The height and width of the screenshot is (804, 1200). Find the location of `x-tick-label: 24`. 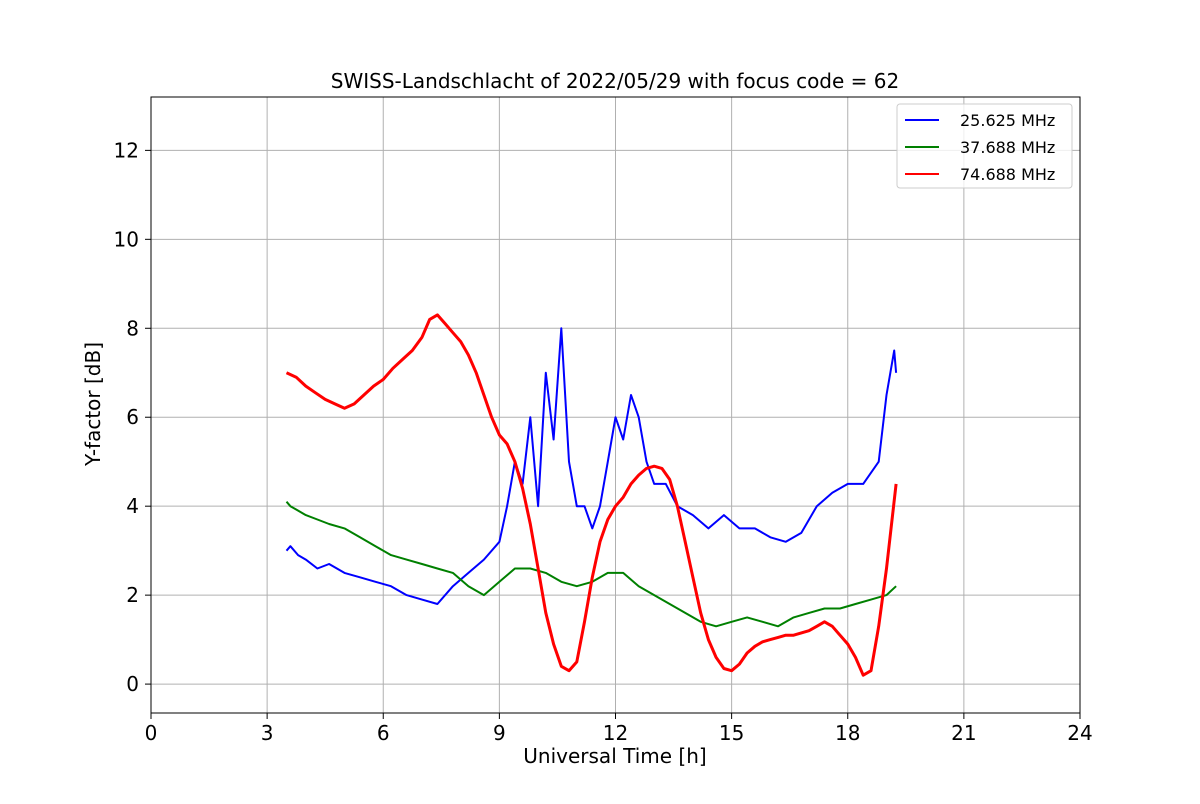

x-tick-label: 24 is located at coordinates (1079, 733).